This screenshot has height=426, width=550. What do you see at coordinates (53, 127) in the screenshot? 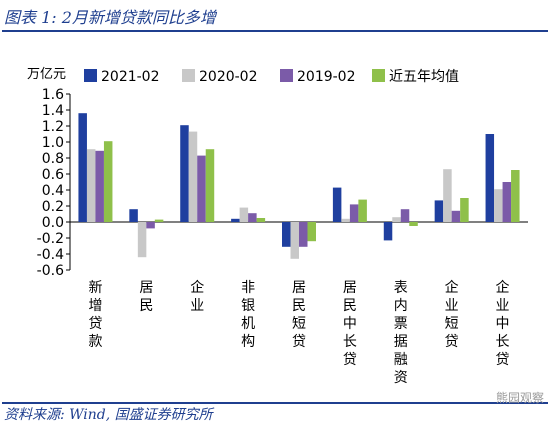
I see `y-tick-label: 1.2` at bounding box center [53, 127].